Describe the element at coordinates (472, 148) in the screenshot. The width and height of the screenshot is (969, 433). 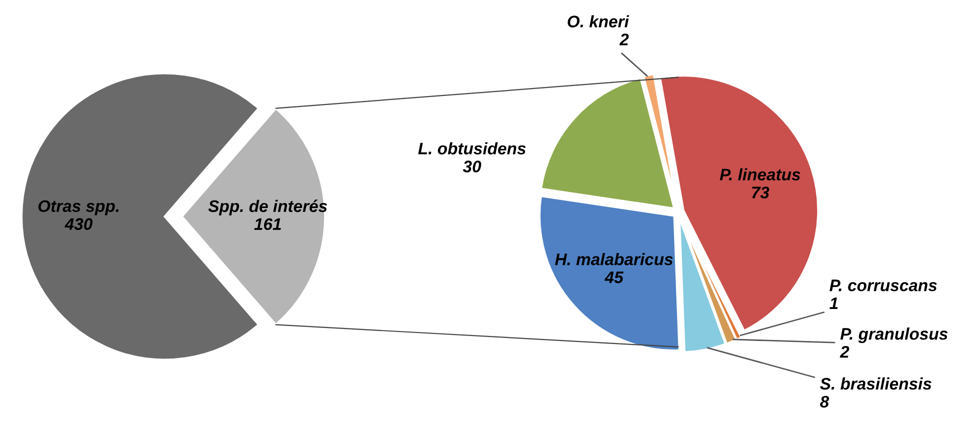
I see `slice-label: L. obtusidens` at that location.